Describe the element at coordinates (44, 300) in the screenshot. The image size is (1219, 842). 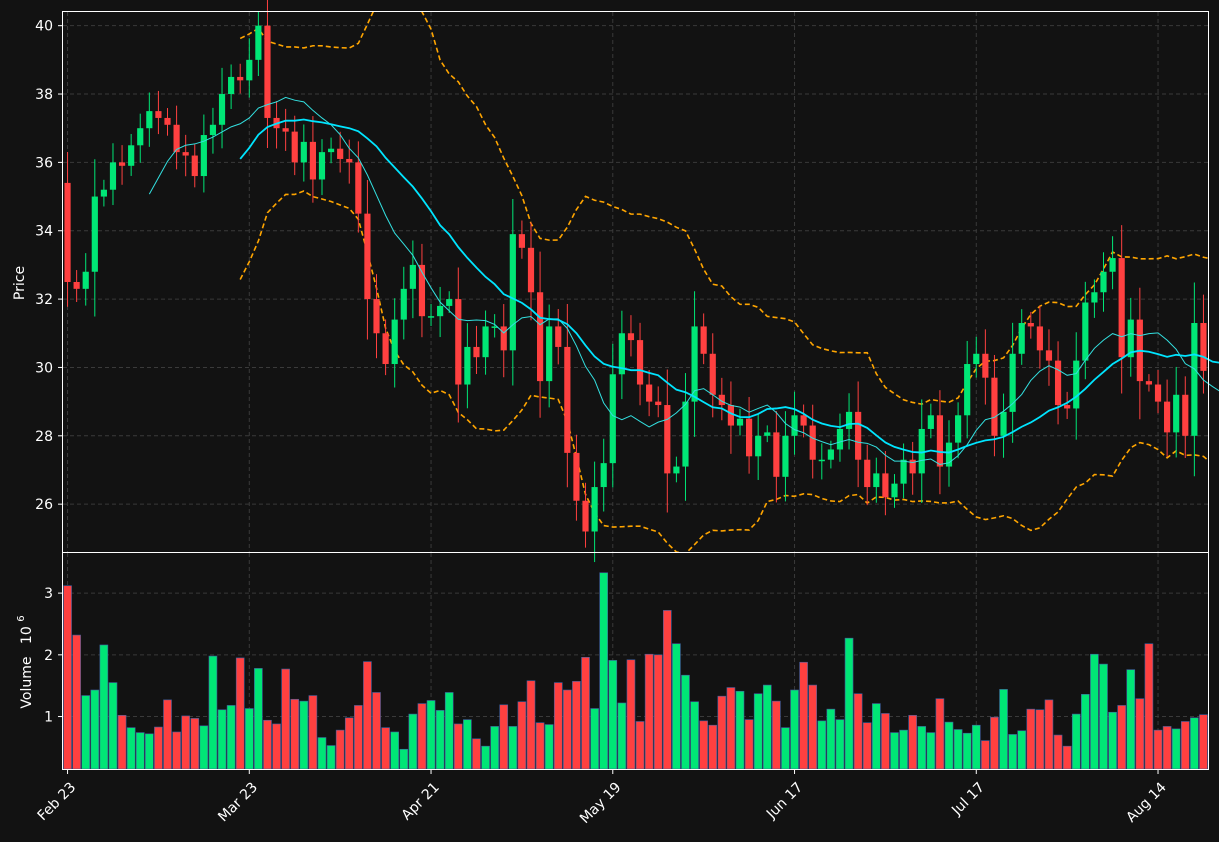
I see `price-tick-label: 32` at that location.